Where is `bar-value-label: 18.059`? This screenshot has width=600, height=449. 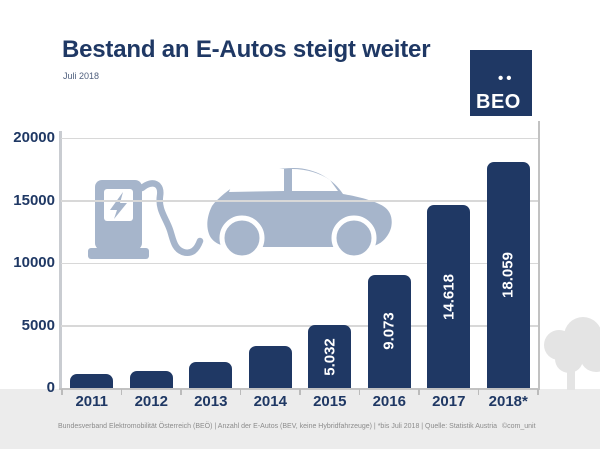 bar-value-label: 18.059 is located at coordinates (508, 275).